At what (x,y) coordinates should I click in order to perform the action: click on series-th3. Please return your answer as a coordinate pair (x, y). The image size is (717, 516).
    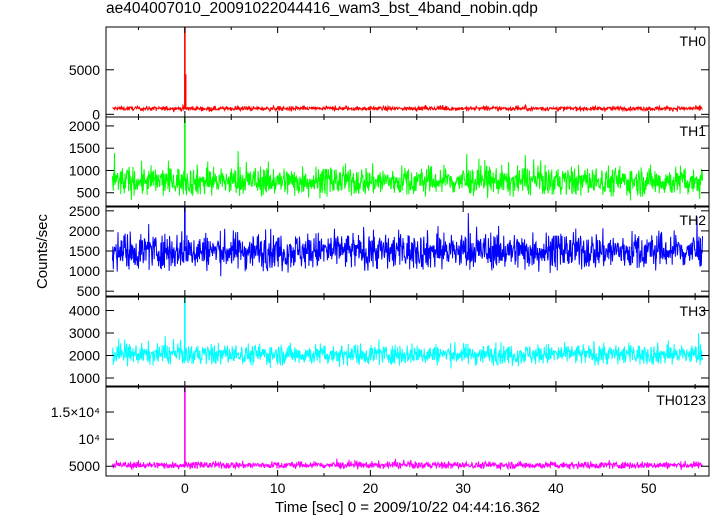
    Looking at the image, I should click on (407, 351).